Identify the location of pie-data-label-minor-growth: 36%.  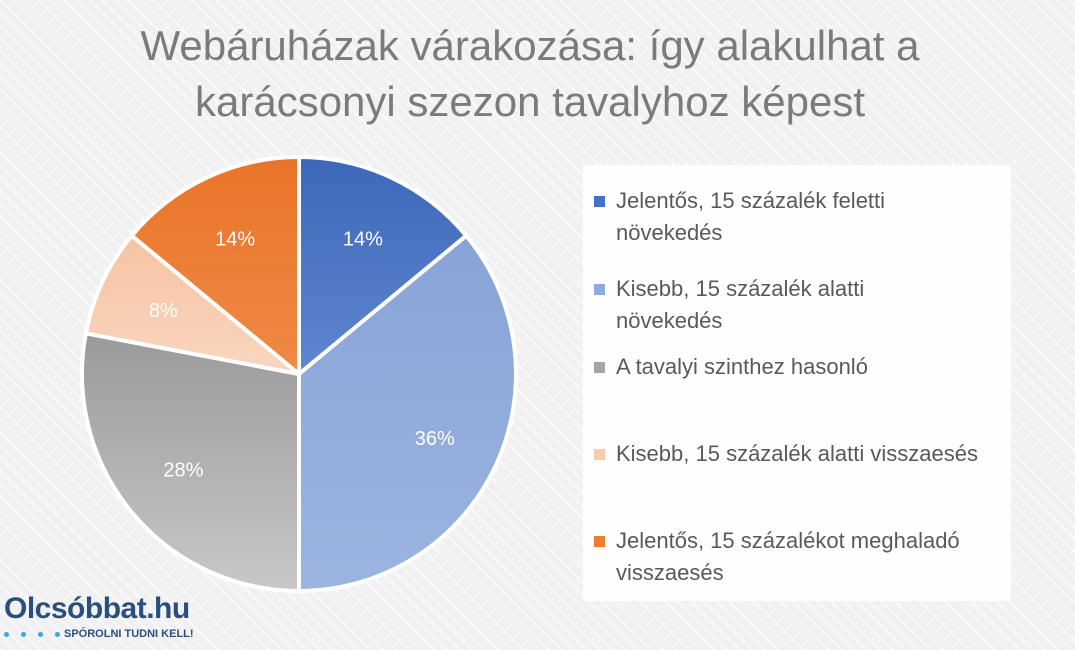
(435, 439).